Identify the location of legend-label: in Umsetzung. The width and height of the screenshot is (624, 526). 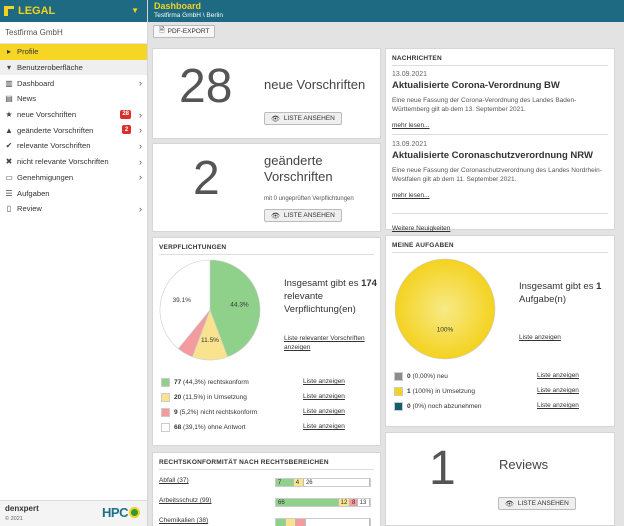
(455, 391).